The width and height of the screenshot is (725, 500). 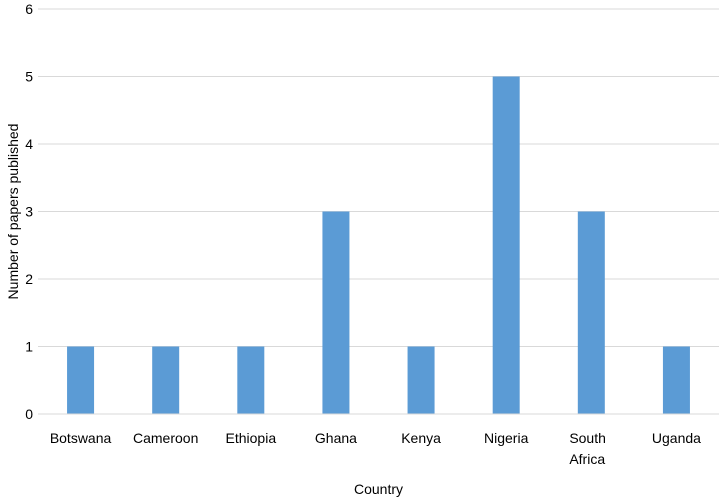 I want to click on x-tick-label: Uganda, so click(x=676, y=438).